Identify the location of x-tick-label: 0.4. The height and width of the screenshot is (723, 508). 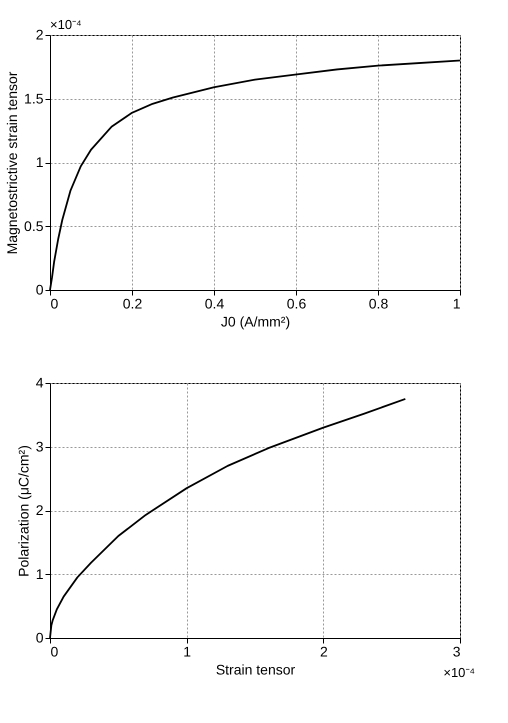
(214, 304).